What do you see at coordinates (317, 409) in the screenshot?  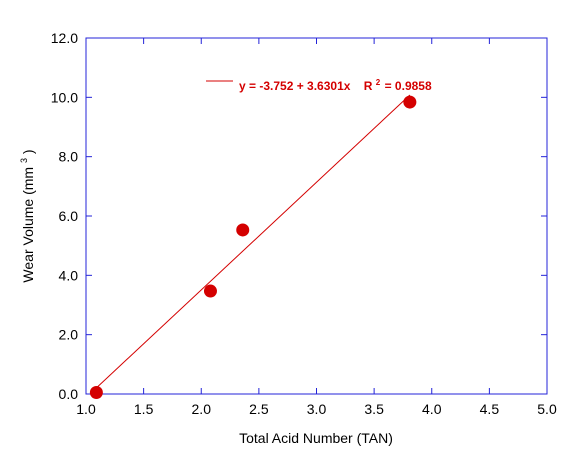 I see `x-tick-label: 3.0` at bounding box center [317, 409].